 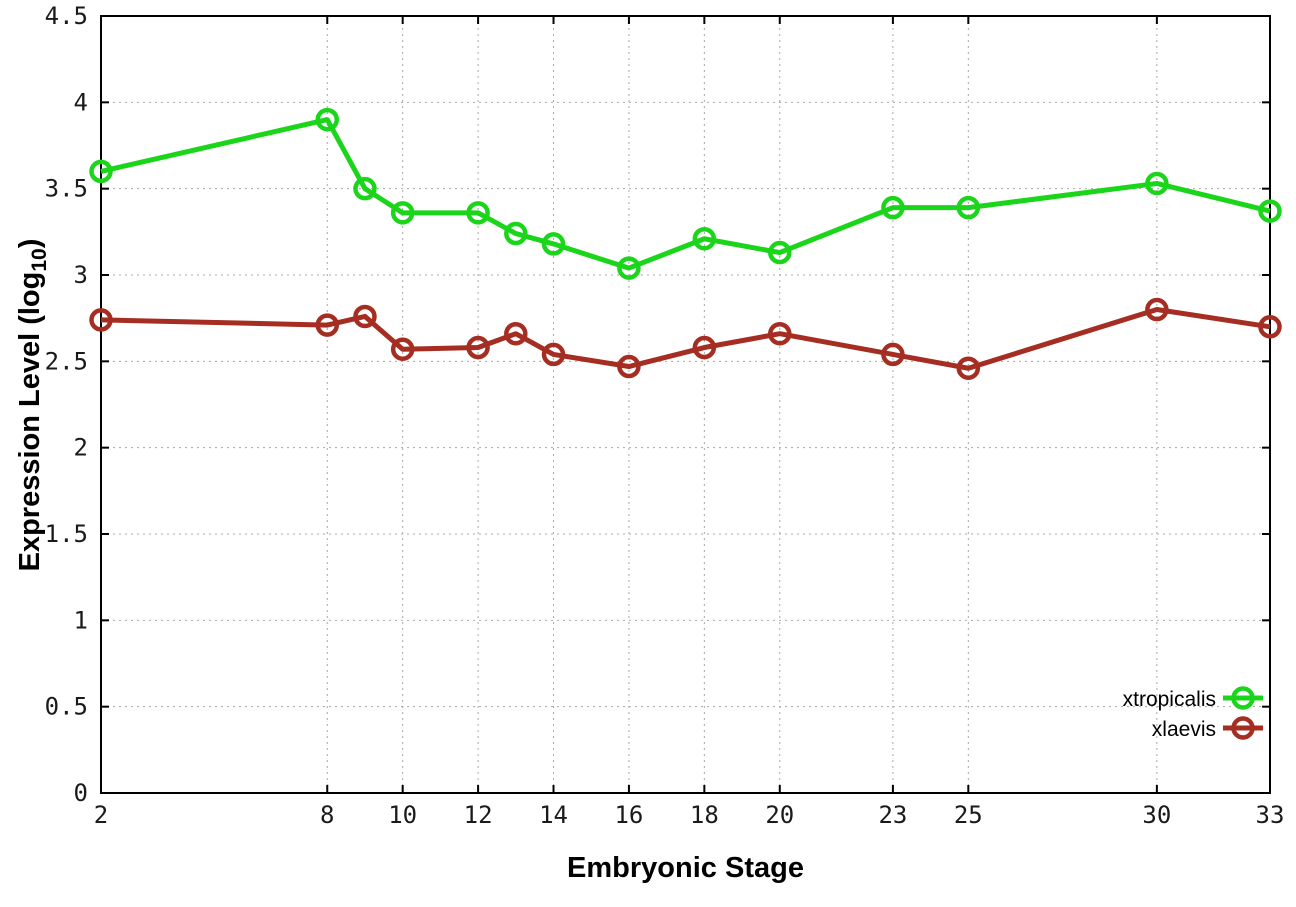 I want to click on series-line-xlaevis, so click(x=685, y=339).